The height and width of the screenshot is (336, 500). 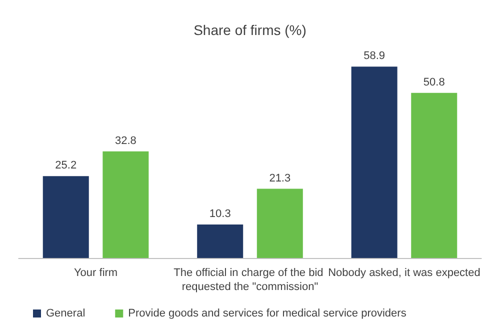 I want to click on data-label: 58.9, so click(x=375, y=56).